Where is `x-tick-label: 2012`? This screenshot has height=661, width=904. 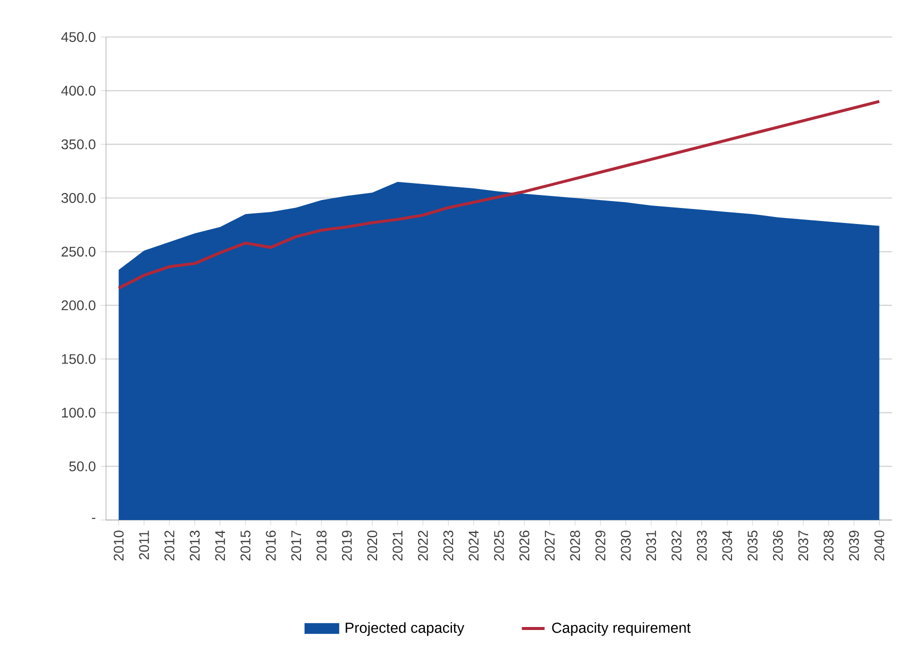 x-tick-label: 2012 is located at coordinates (169, 545).